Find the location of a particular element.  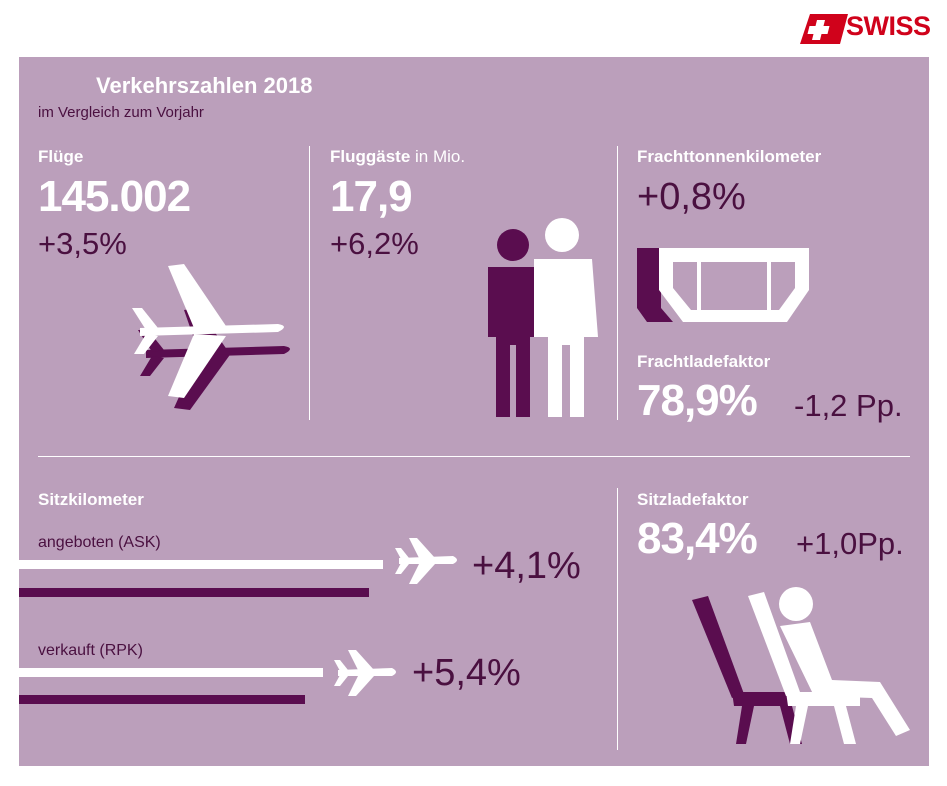

page-subtitle: im Vergleich zum Vorjahr is located at coordinates (121, 112).